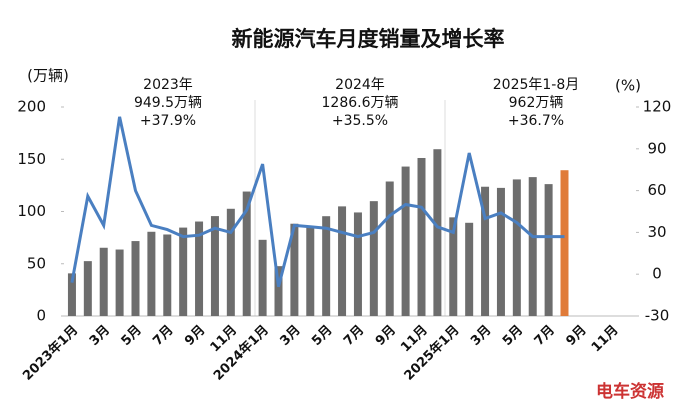  Describe the element at coordinates (31, 107) in the screenshot. I see `y-tick-label: 200` at that location.